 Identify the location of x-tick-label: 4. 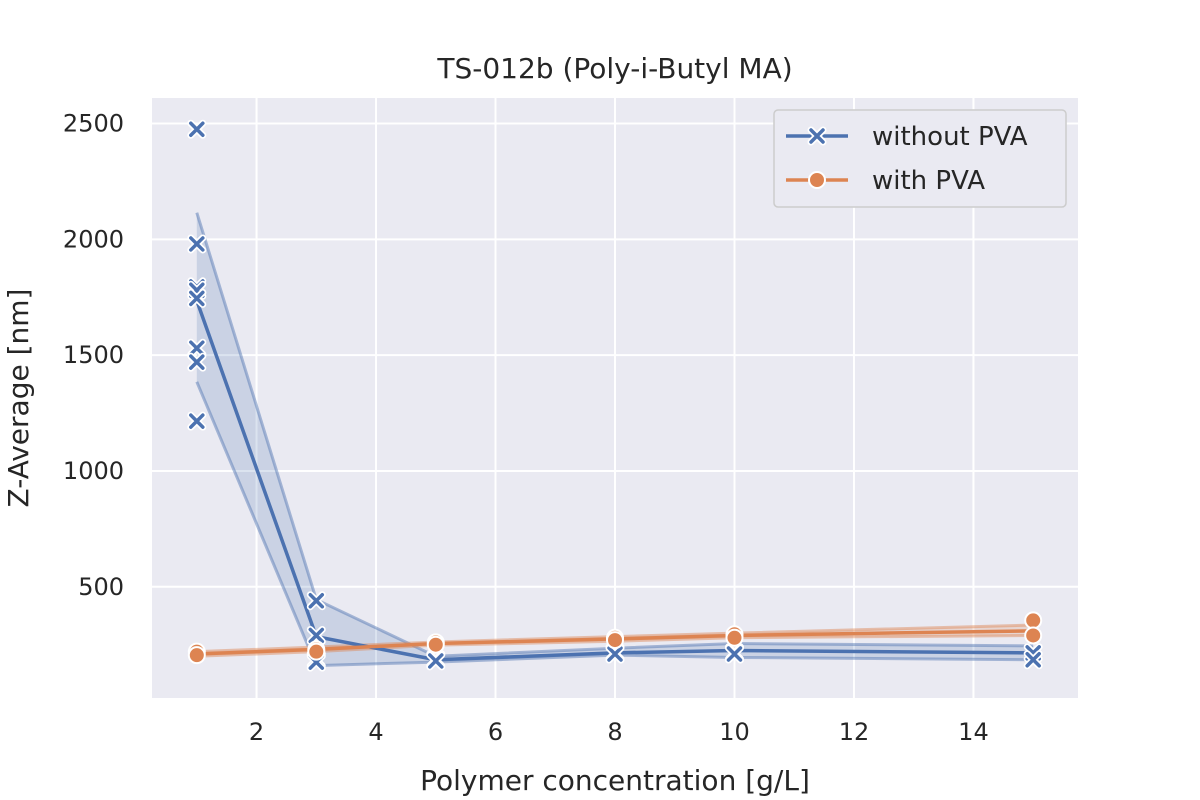
(375, 732).